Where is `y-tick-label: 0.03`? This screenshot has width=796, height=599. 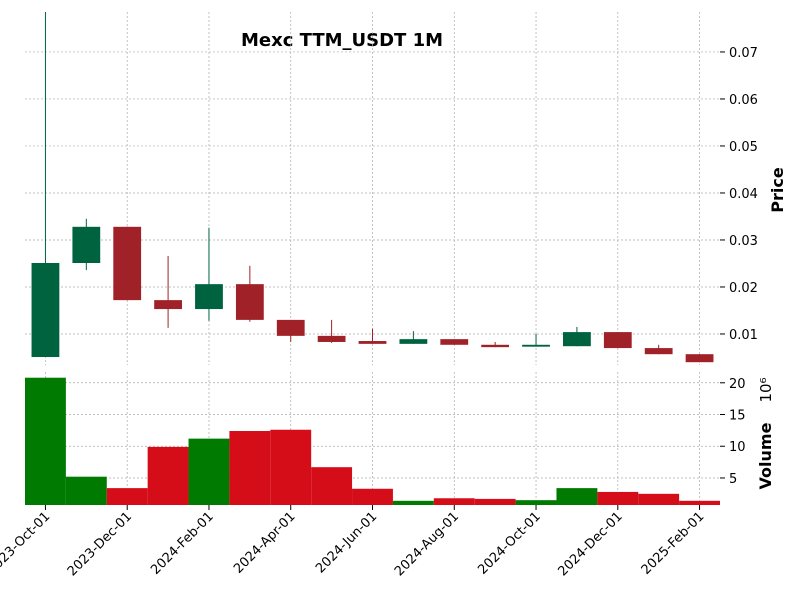
y-tick-label: 0.03 is located at coordinates (743, 241).